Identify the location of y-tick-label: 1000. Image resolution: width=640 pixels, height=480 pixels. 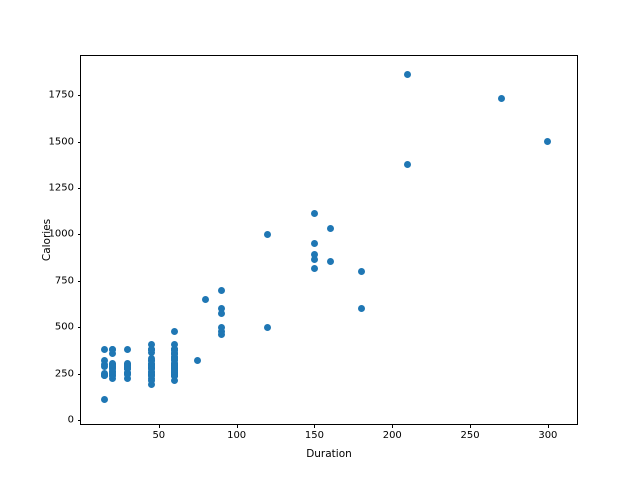
(61, 234).